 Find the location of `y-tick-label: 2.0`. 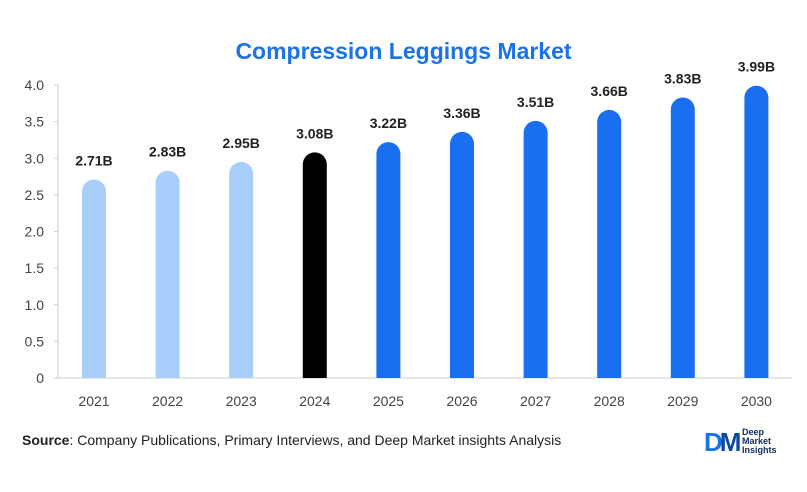

y-tick-label: 2.0 is located at coordinates (35, 232).